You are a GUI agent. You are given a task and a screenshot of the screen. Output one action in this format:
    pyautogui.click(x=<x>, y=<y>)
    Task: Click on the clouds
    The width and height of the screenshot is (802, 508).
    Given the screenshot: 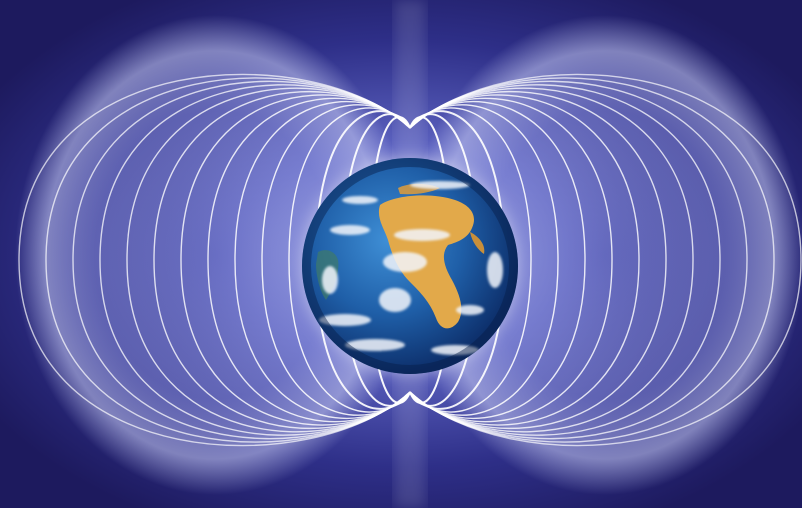 What is the action you would take?
    pyautogui.click(x=411, y=268)
    